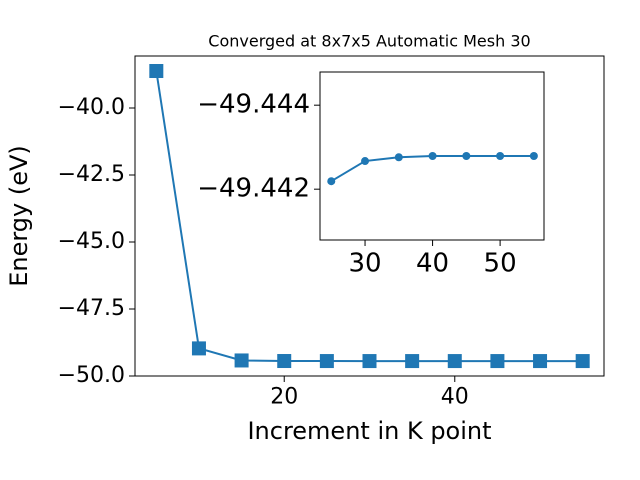  Describe the element at coordinates (91, 375) in the screenshot. I see `y-tick-label: −50.0` at that location.